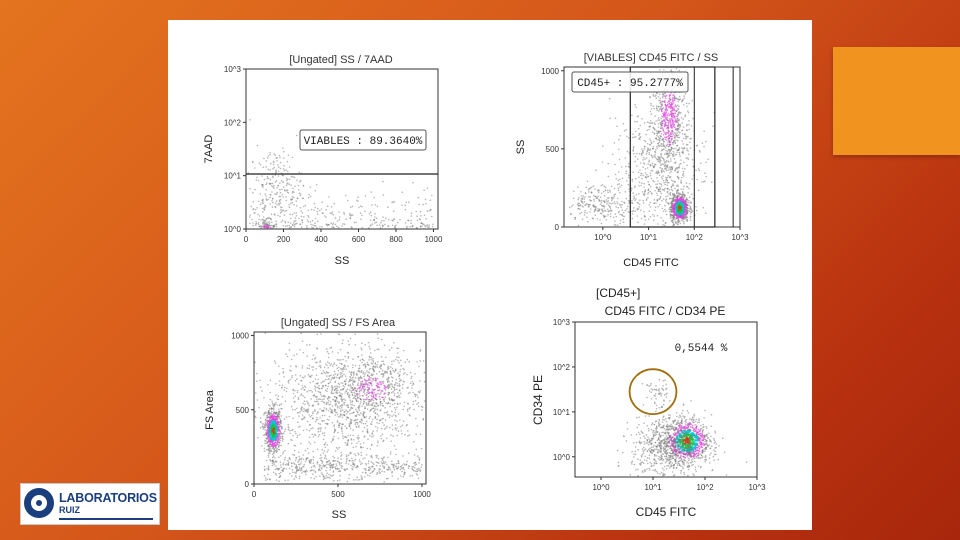  Describe the element at coordinates (603, 237) in the screenshot. I see `x-tick-label: 10^0` at that location.